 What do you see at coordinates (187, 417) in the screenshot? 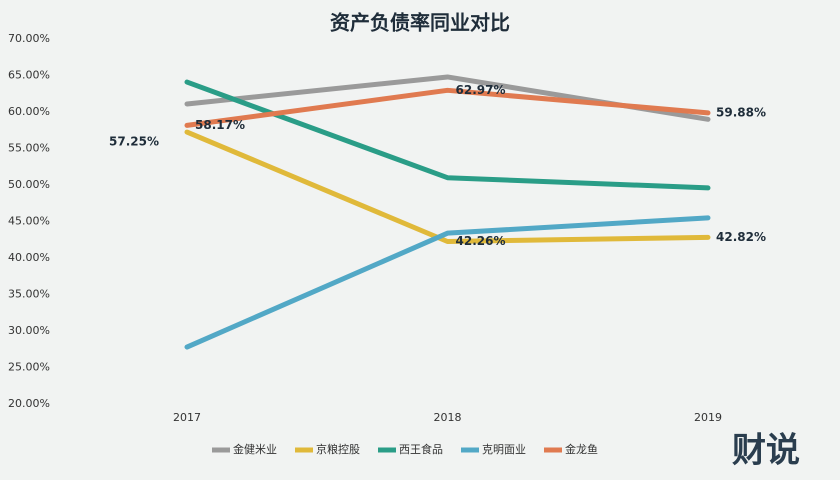
I see `x-tick-label: 2017` at bounding box center [187, 417].